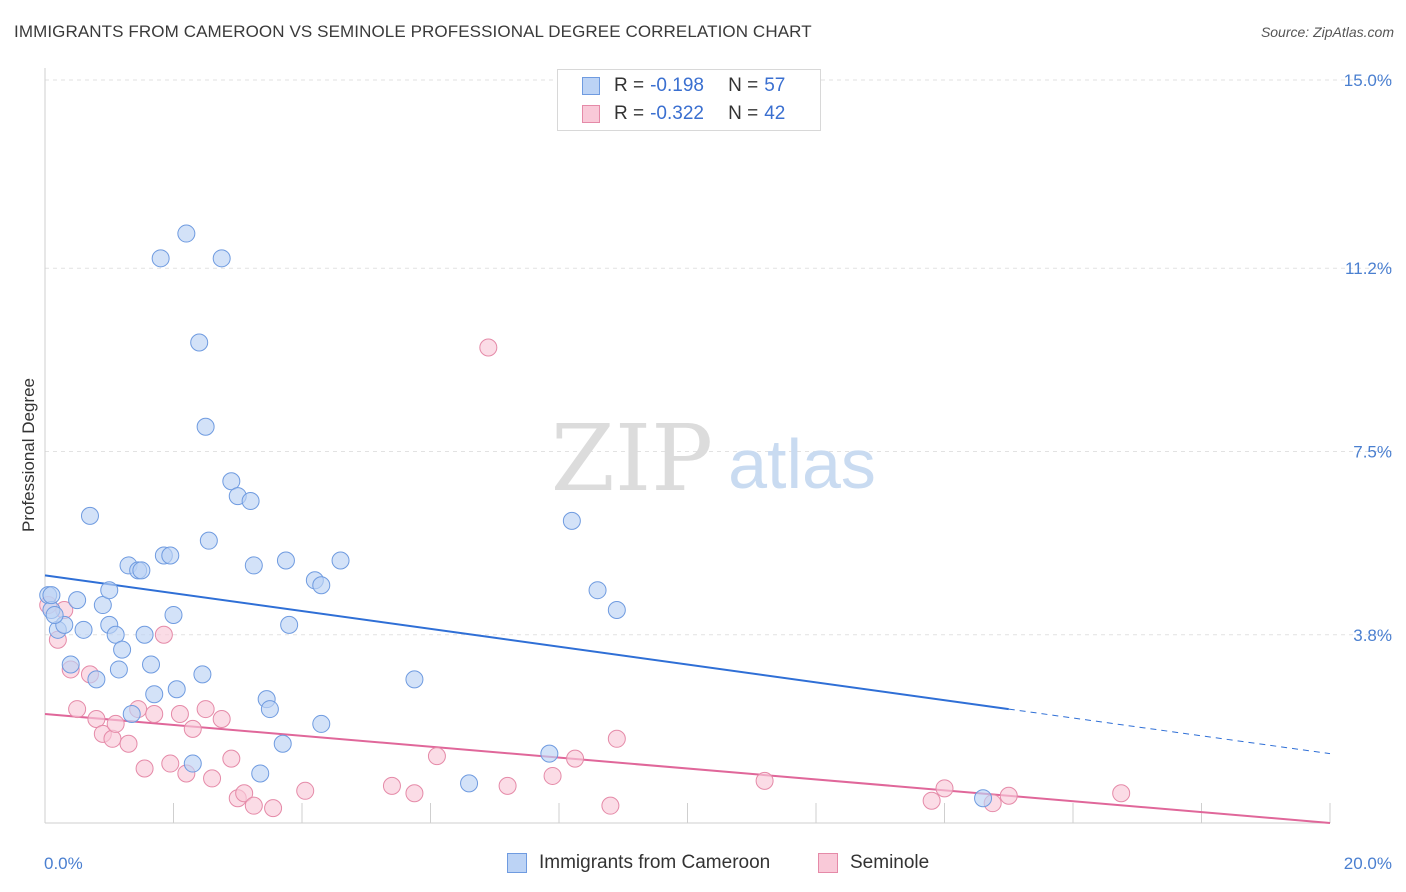  I want to click on correlation-legend: R = -0.198 N = 57 R = -0.322 N = 42, so click(689, 100).